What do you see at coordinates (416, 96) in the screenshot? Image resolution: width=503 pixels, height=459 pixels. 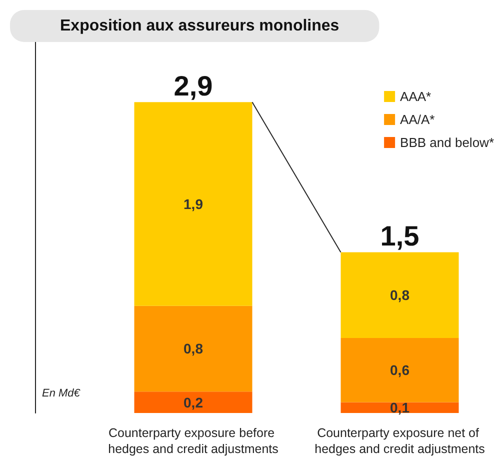 I see `legend-label: AAA*` at bounding box center [416, 96].